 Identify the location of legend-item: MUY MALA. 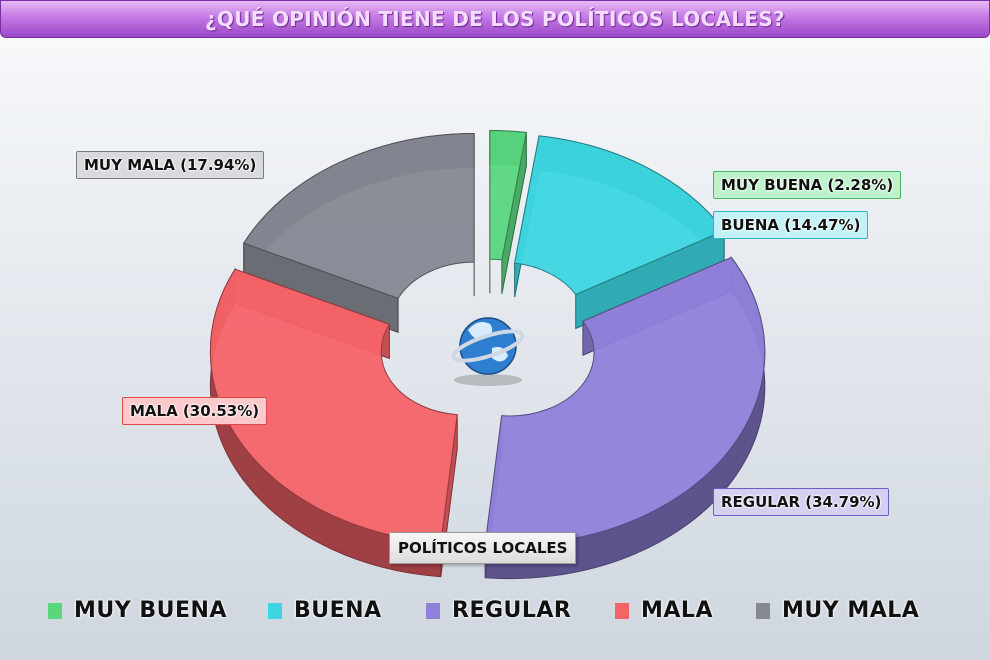
(837, 610).